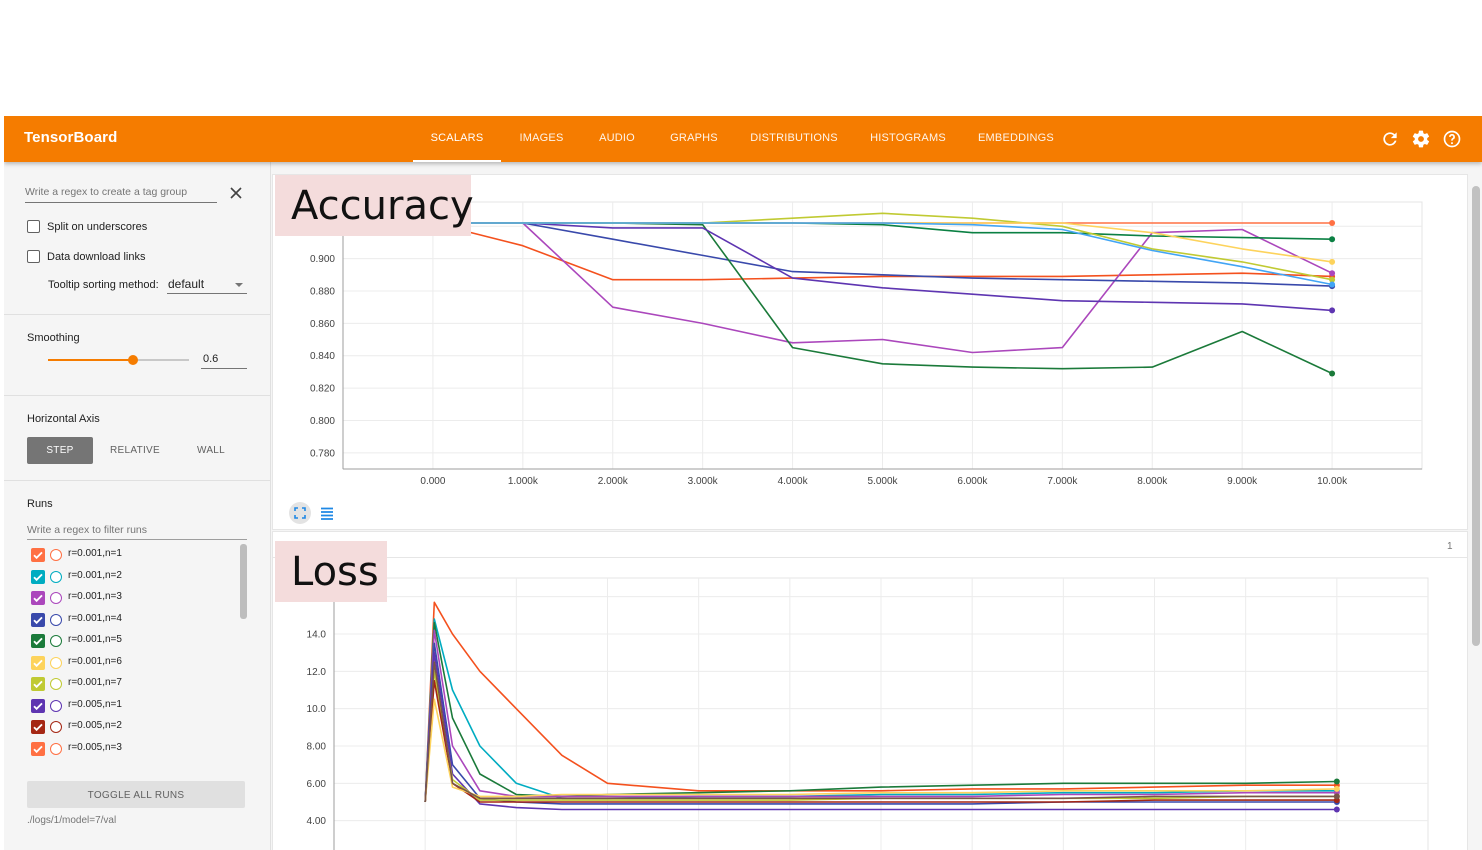 Image resolution: width=1482 pixels, height=850 pixels. Describe the element at coordinates (322, 356) in the screenshot. I see `y-tick-label: 0.840` at that location.